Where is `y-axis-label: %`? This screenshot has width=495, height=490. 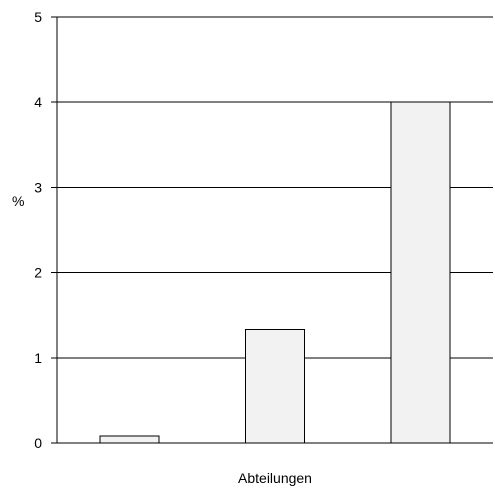
y-axis-label: % is located at coordinates (18, 201).